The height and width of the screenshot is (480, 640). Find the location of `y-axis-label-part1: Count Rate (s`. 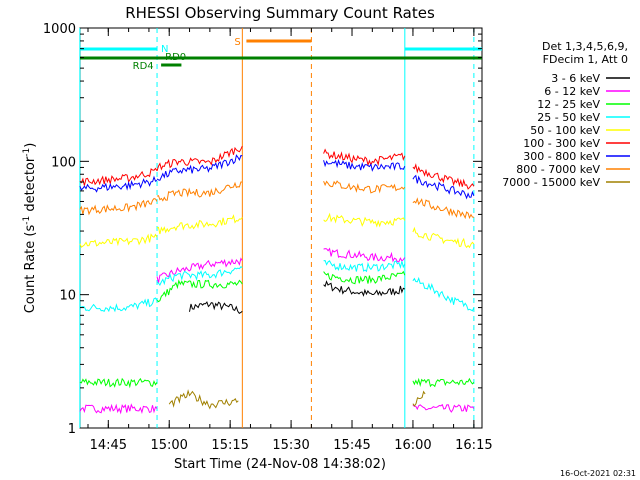

y-axis-label-part1: Count Rate (s is located at coordinates (30, 269).